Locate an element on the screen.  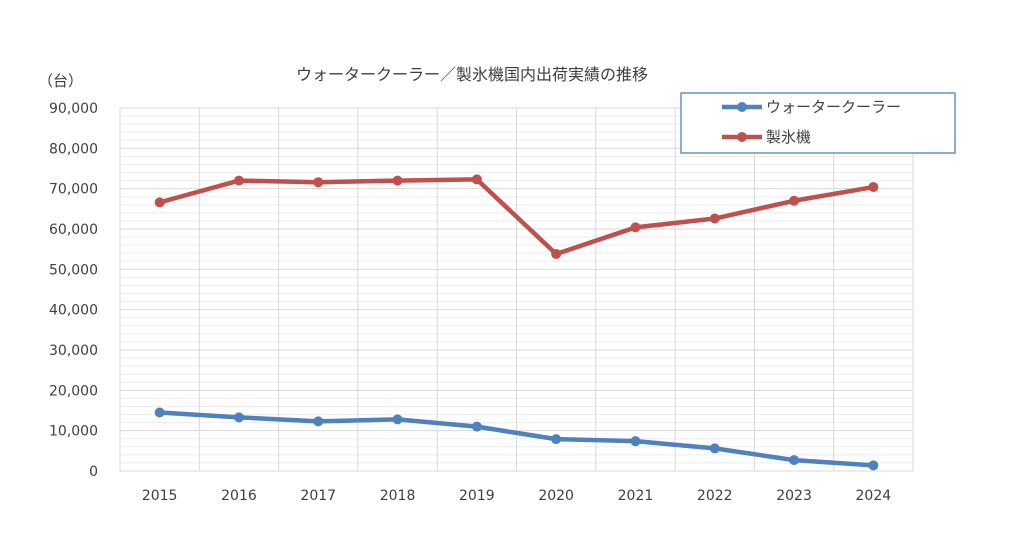
x-tick-label: 2018 is located at coordinates (398, 496).